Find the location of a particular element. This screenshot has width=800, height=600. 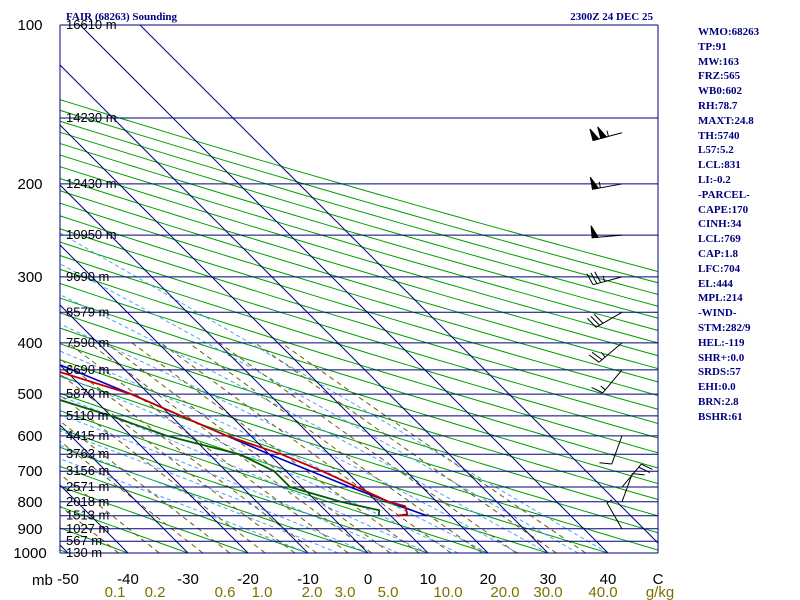

stat-line: TP:91 is located at coordinates (712, 46).